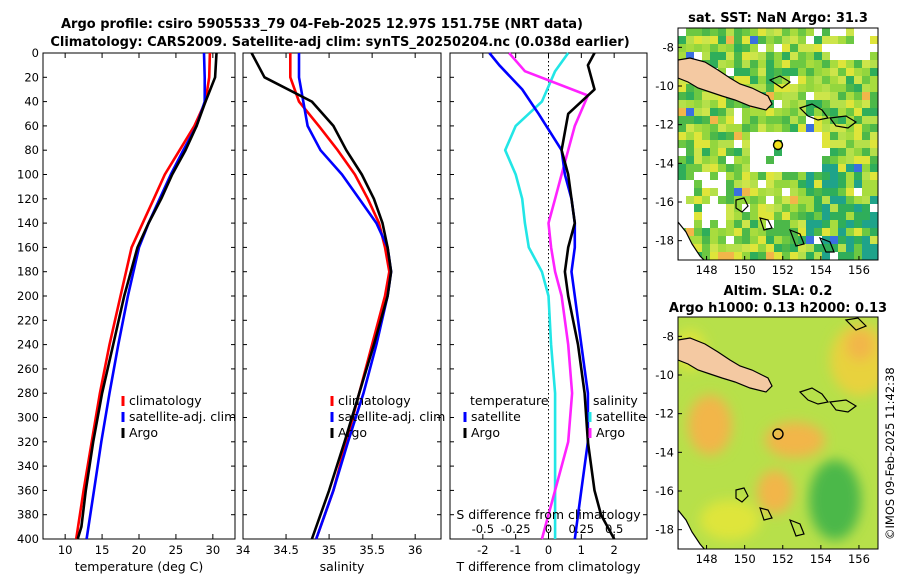  Describe the element at coordinates (778, 432) in the screenshot. I see `sla-field` at that location.